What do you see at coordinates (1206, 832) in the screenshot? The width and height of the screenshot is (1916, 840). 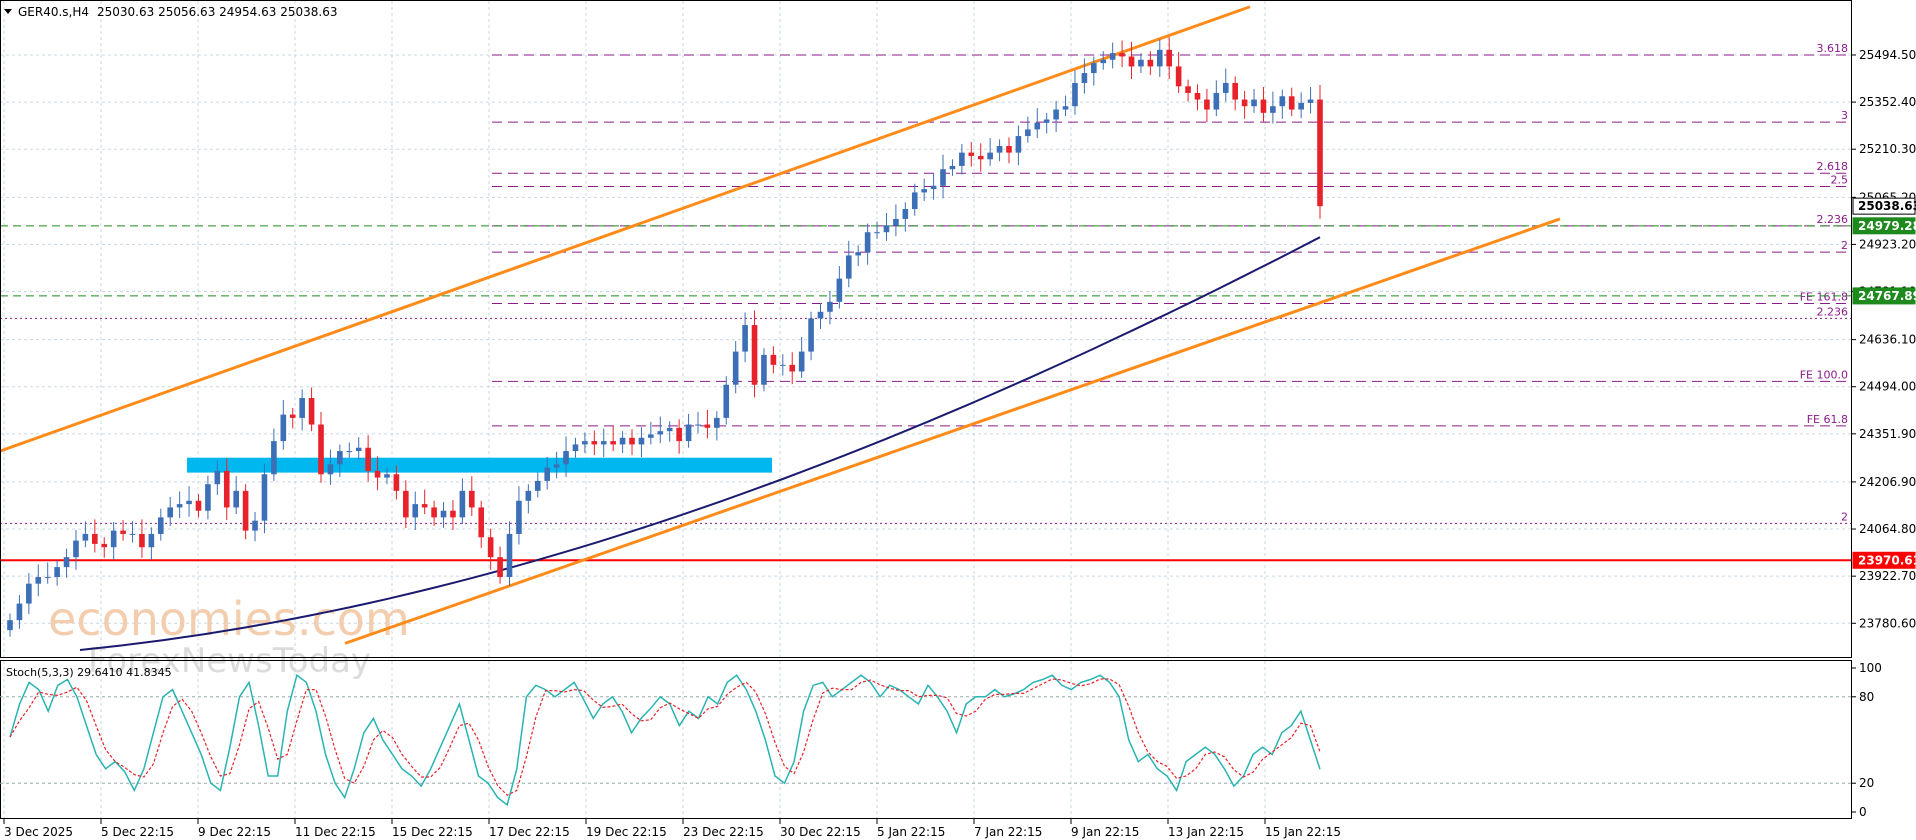 I see `x-tick-label: 13 Jan 22:15` at bounding box center [1206, 832].